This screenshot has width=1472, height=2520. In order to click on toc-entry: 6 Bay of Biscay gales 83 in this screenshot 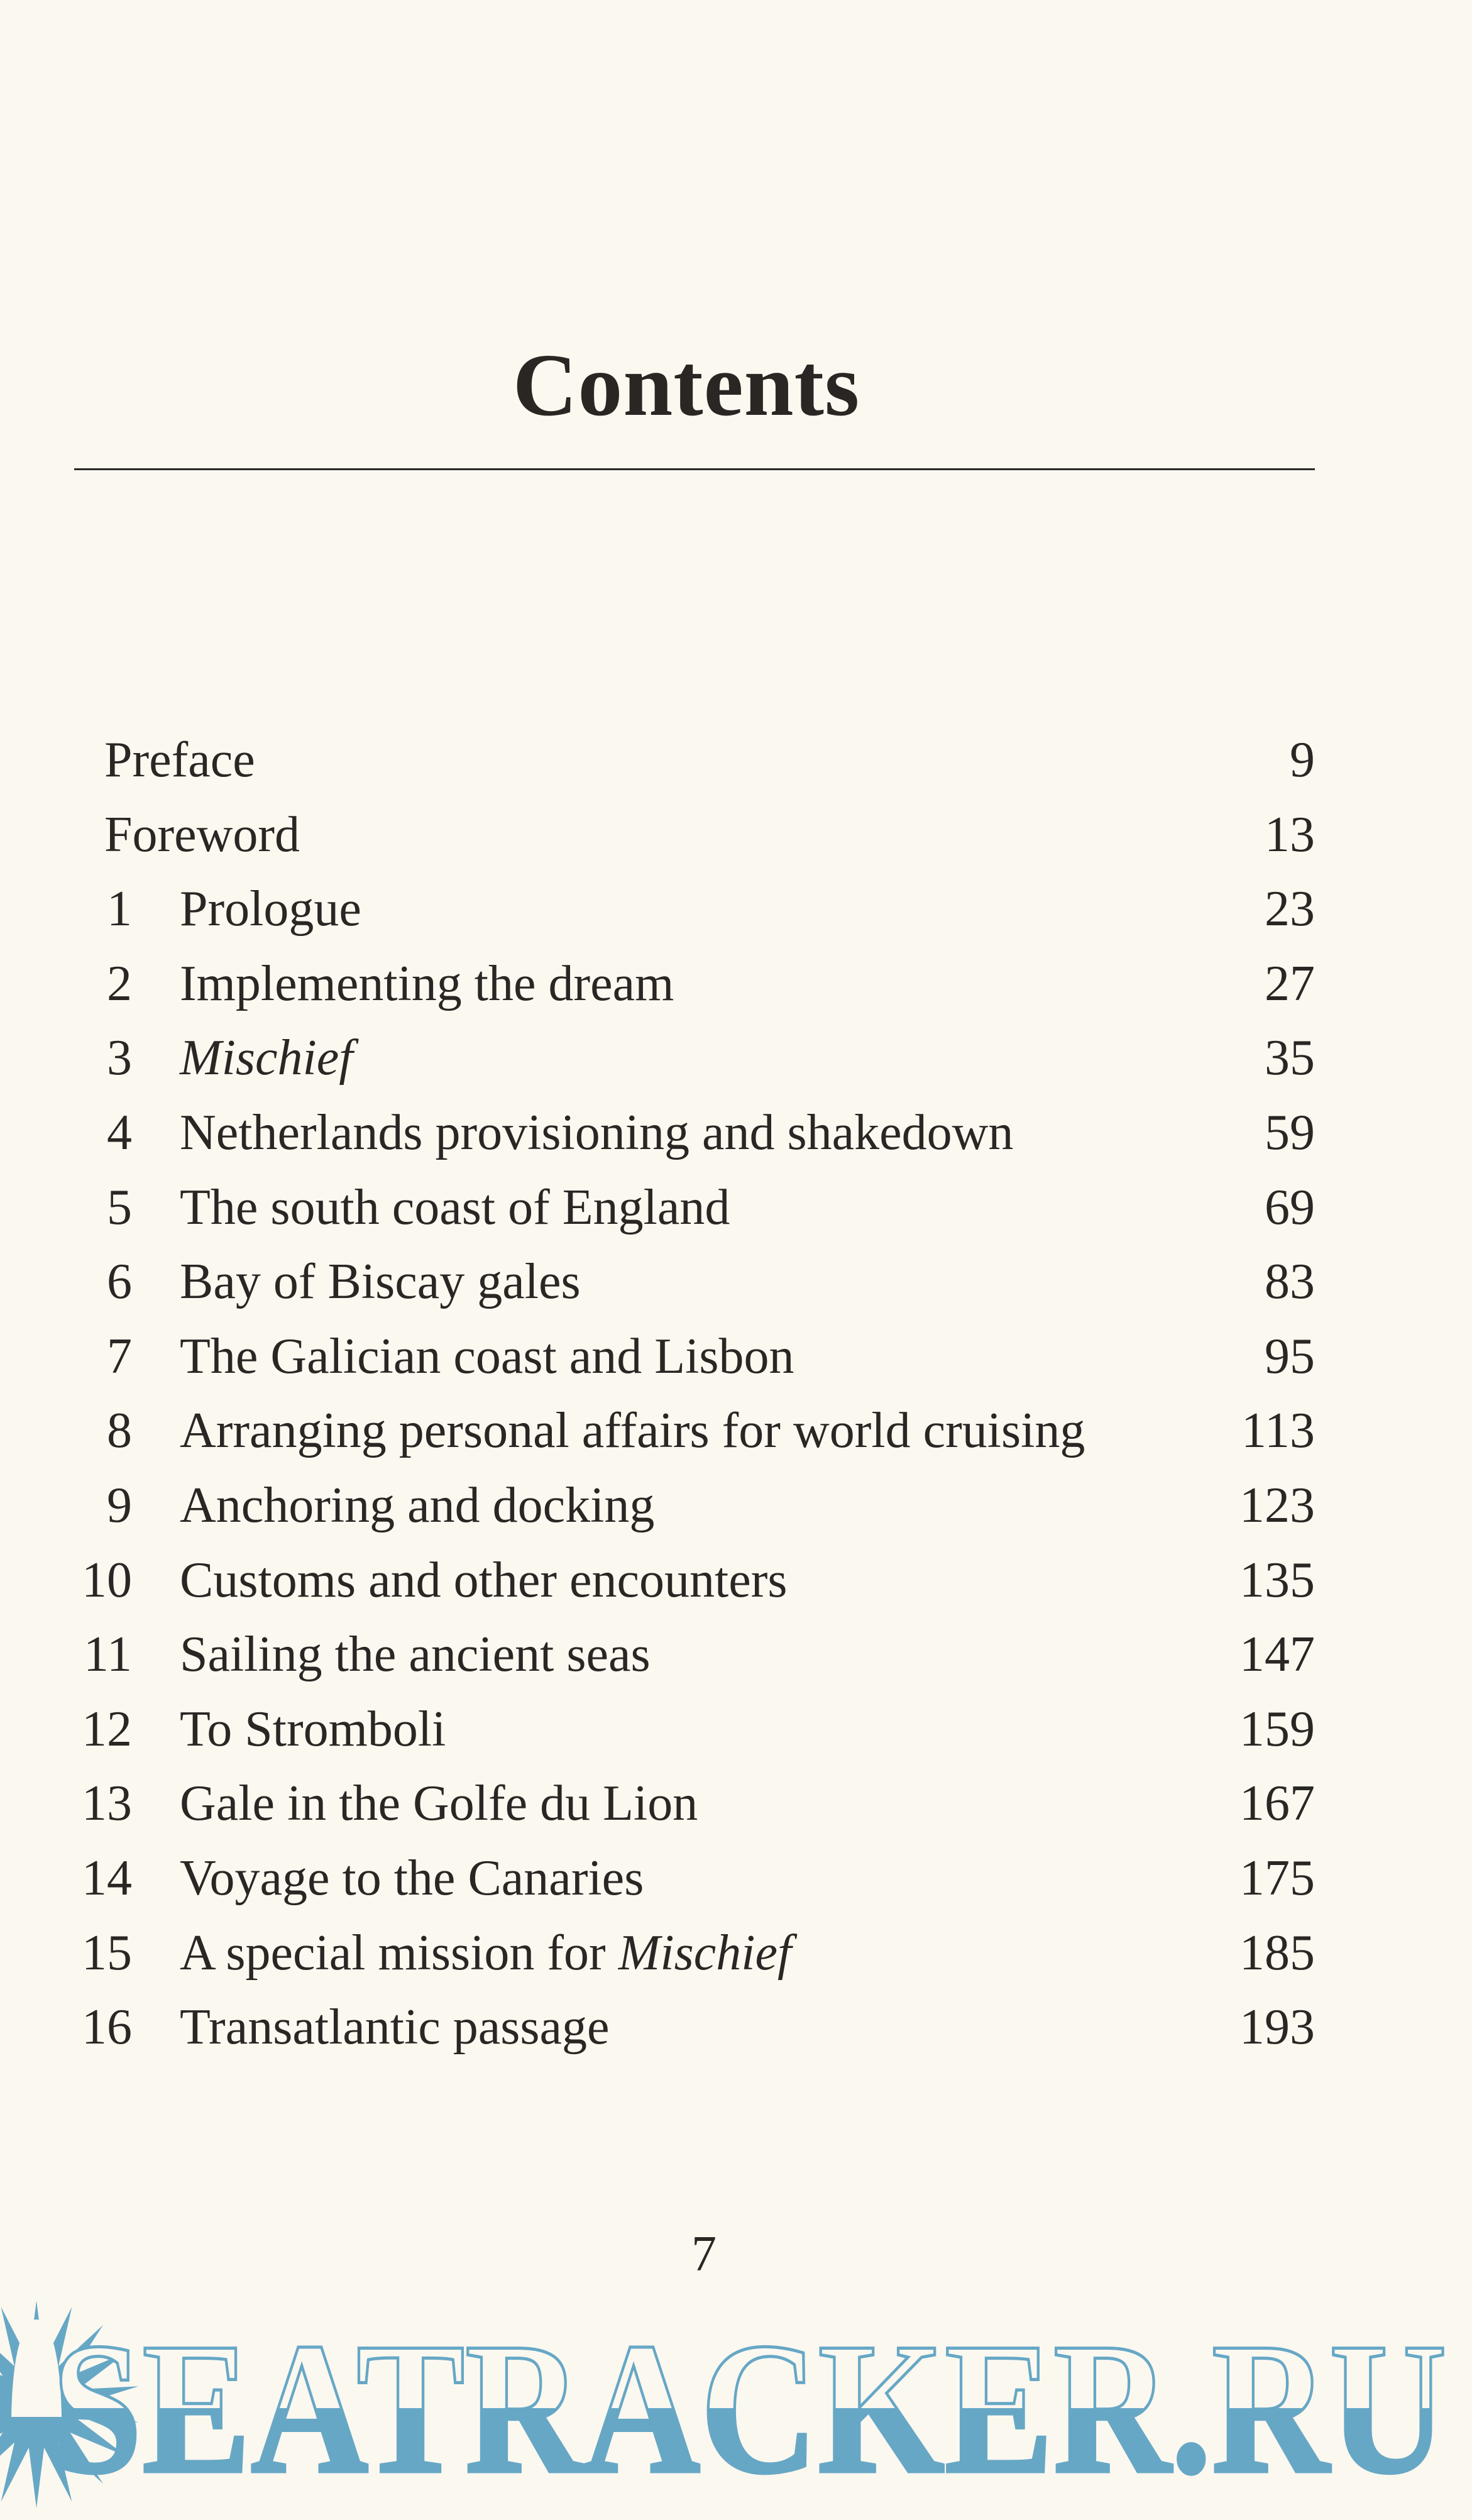, I will do `click(695, 1282)`.